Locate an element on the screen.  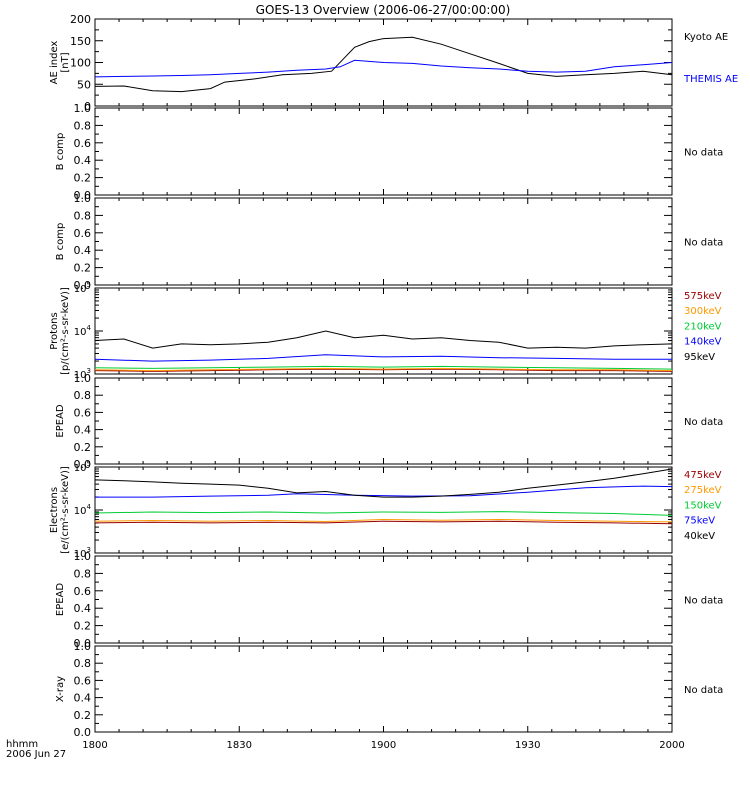
y-tick-label: 100 is located at coordinates (80, 63).